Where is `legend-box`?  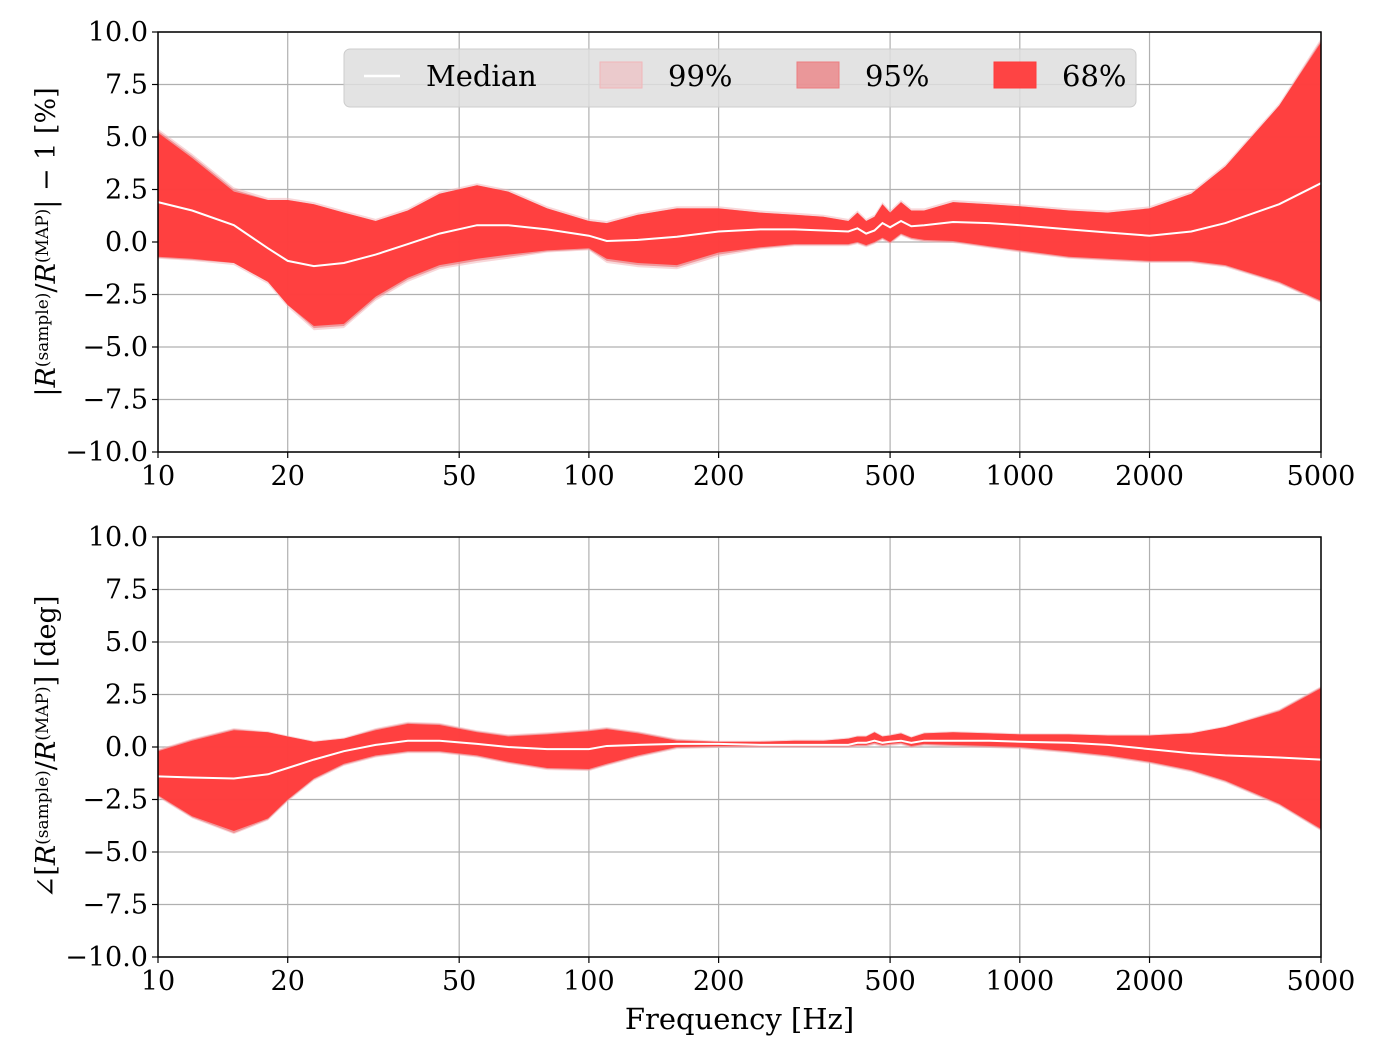 legend-box is located at coordinates (740, 78).